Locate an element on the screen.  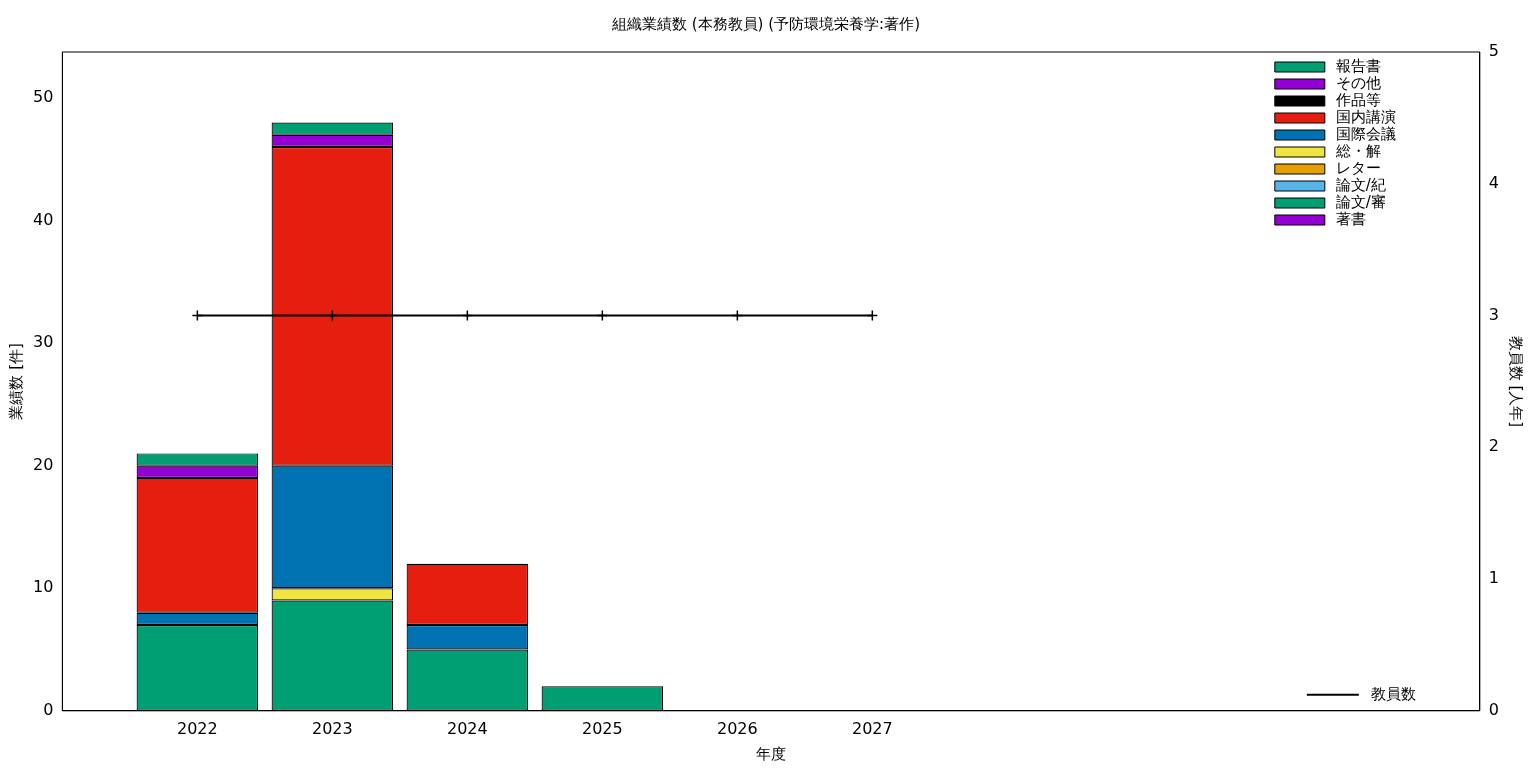
chart-title: 組織業績数 (本務教員) (予防環境栄養学:著作) is located at coordinates (765, 23).